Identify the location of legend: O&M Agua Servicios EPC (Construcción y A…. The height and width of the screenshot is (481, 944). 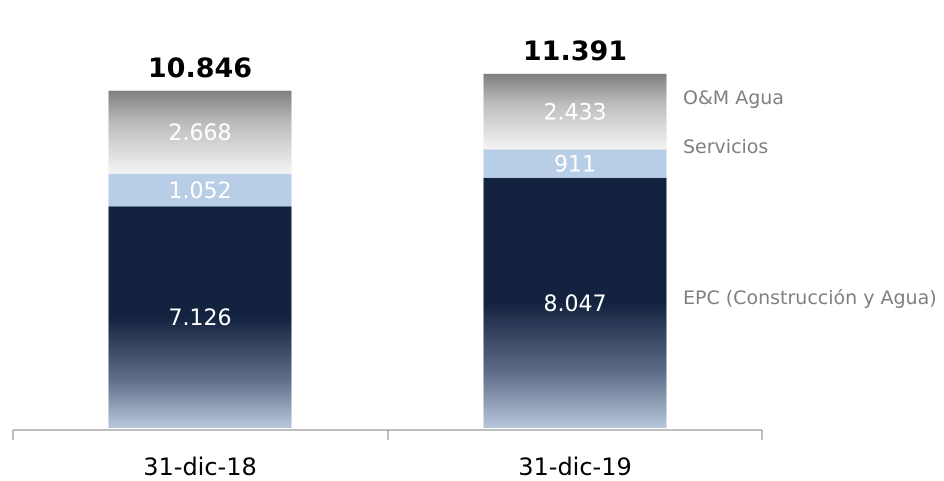
(810, 198).